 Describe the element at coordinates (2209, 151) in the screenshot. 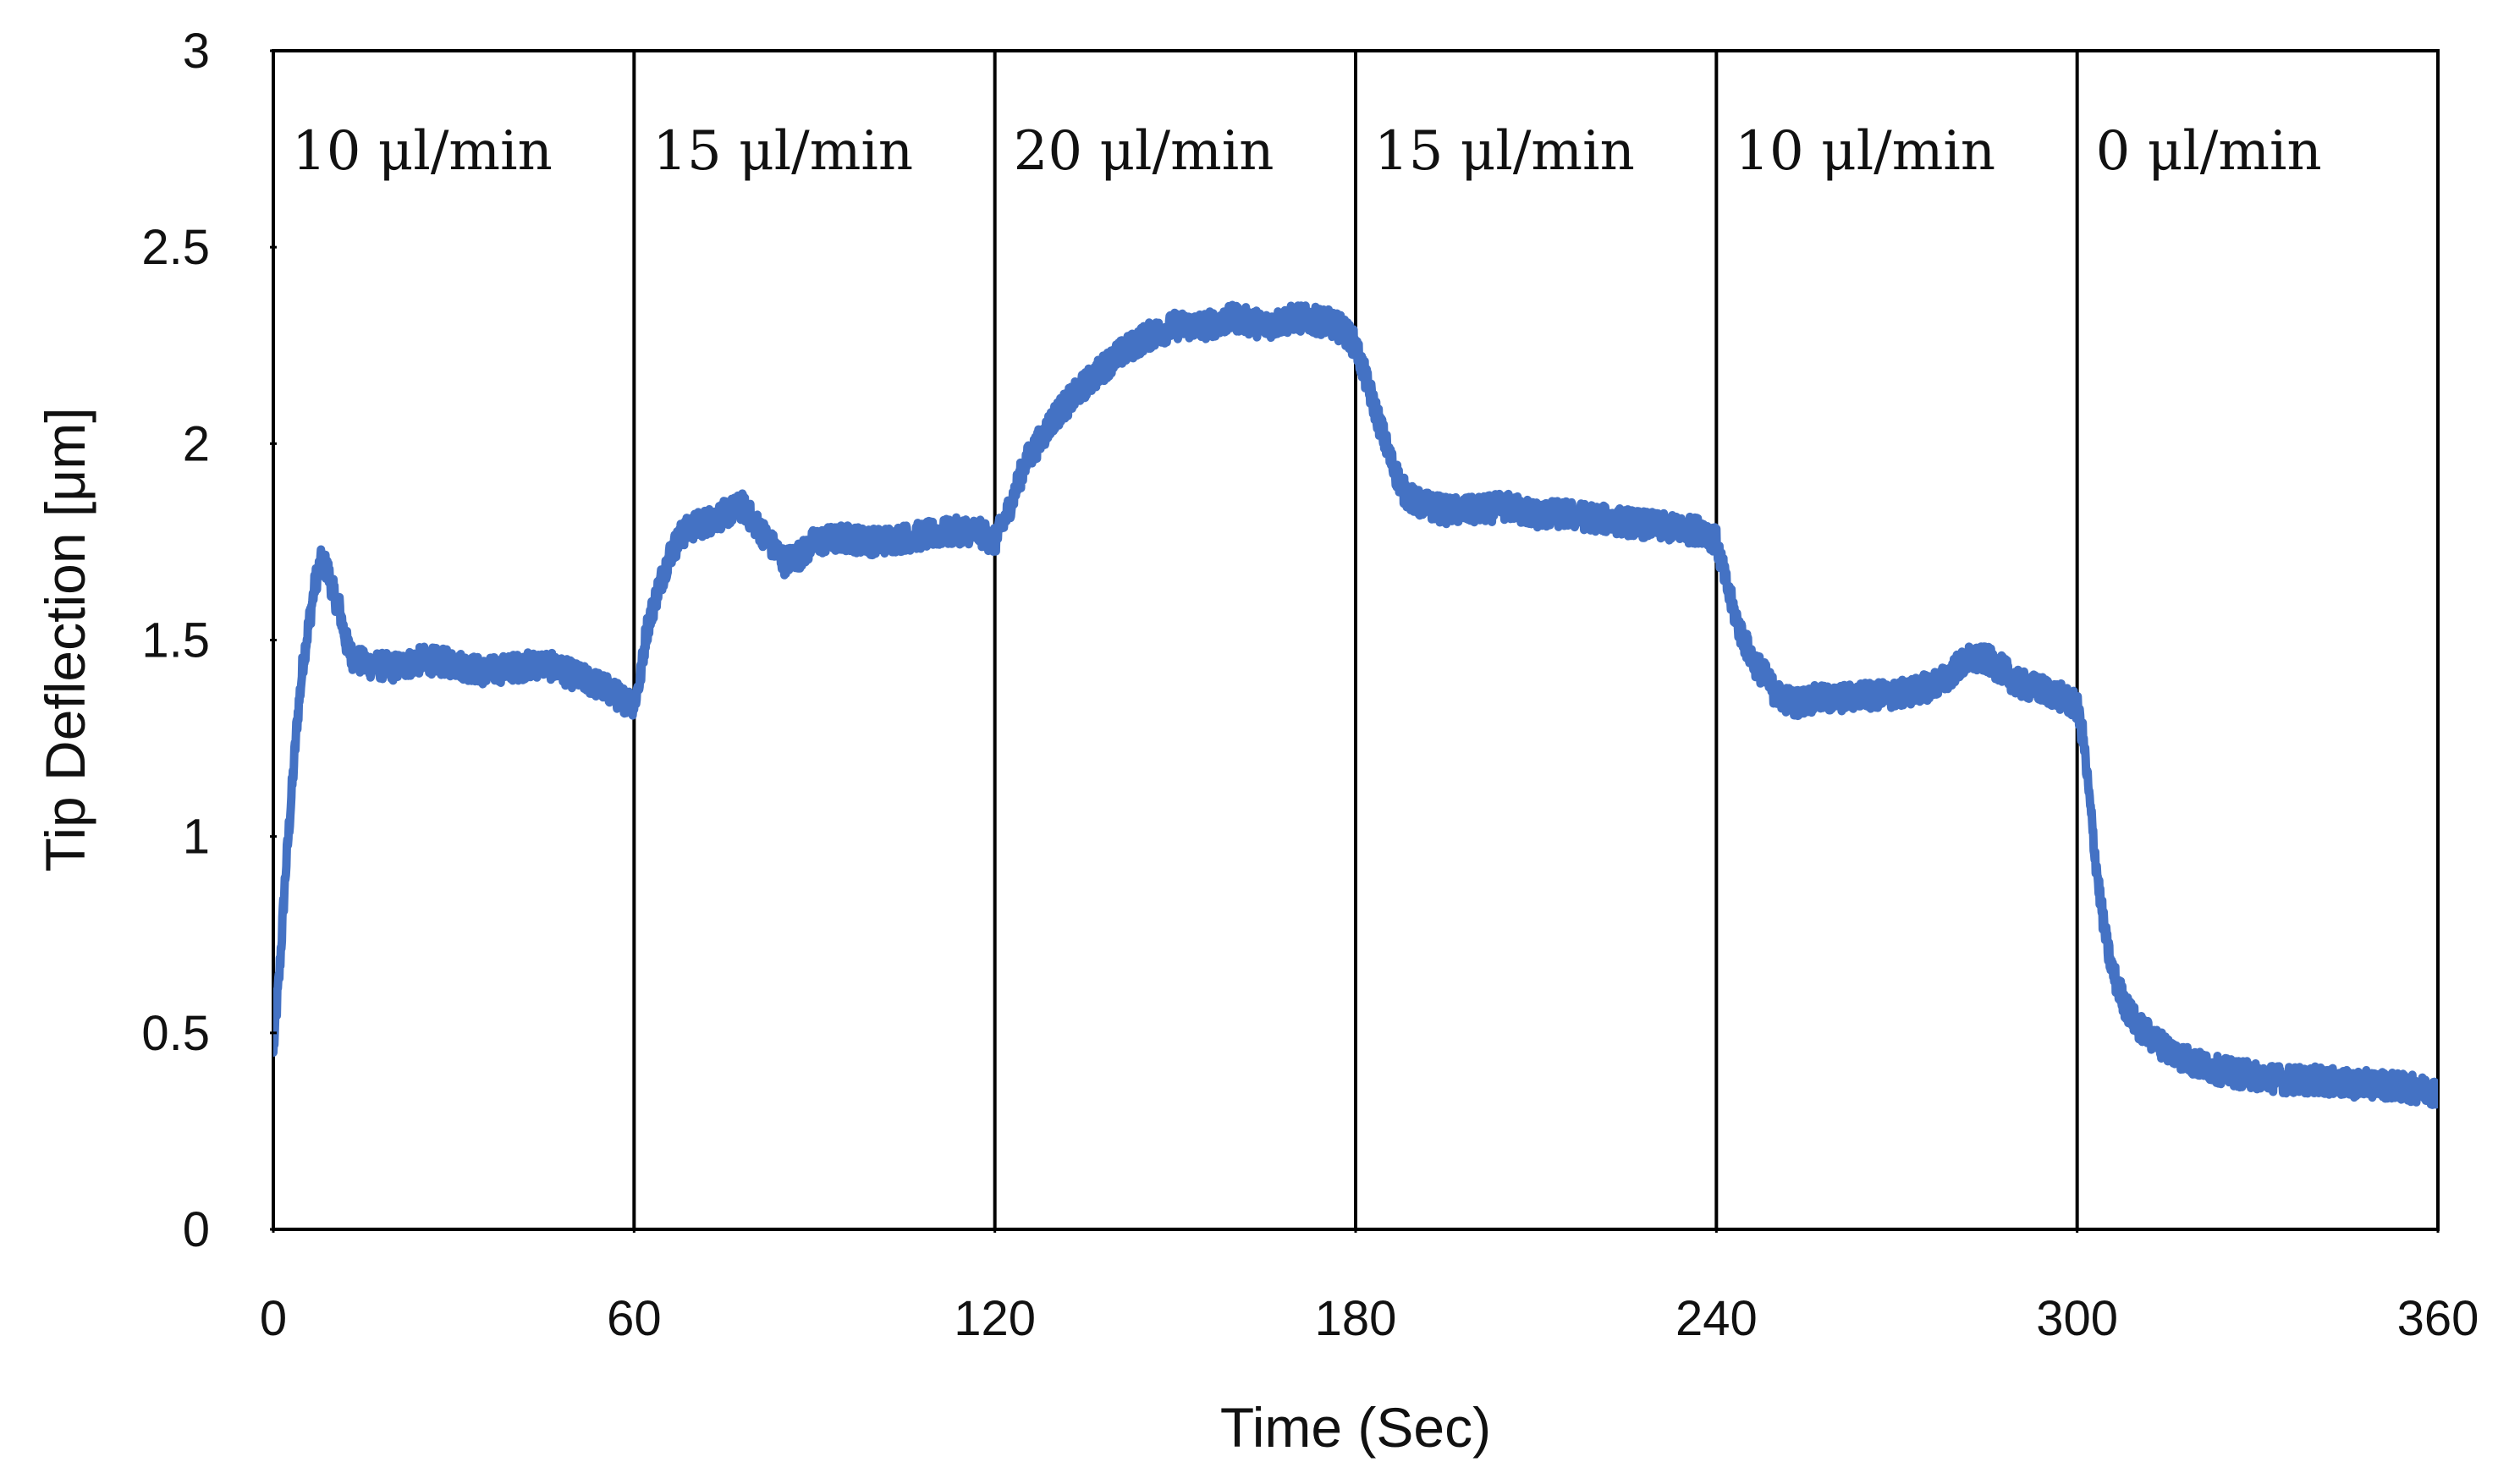

I see `region-label-5: 0 μl/min` at that location.